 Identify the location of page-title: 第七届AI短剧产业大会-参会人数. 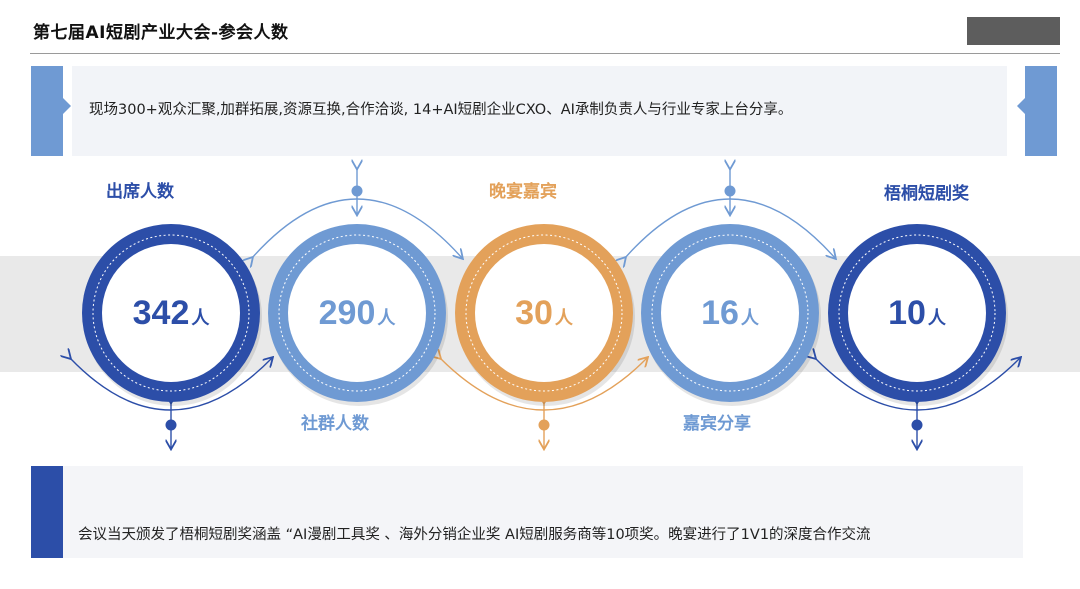
(161, 33).